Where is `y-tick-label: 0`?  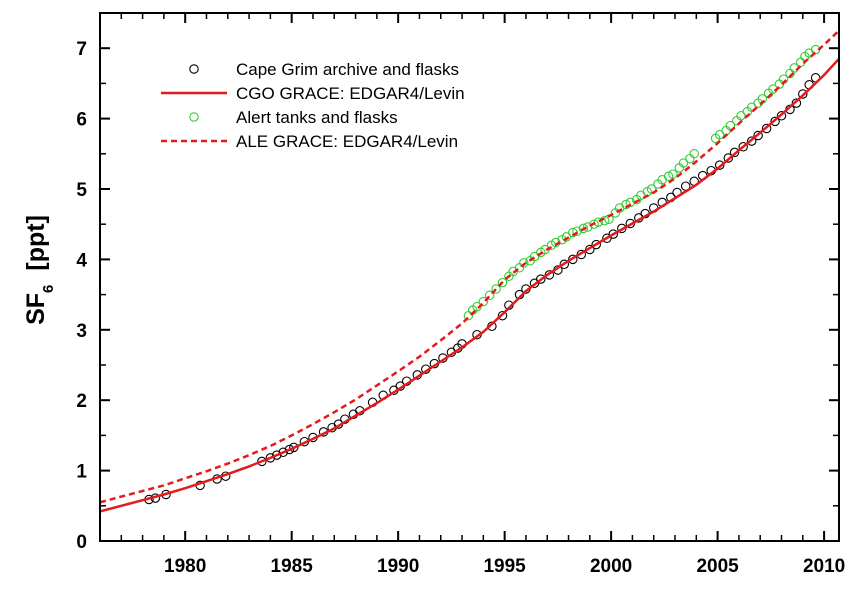 y-tick-label: 0 is located at coordinates (81, 542).